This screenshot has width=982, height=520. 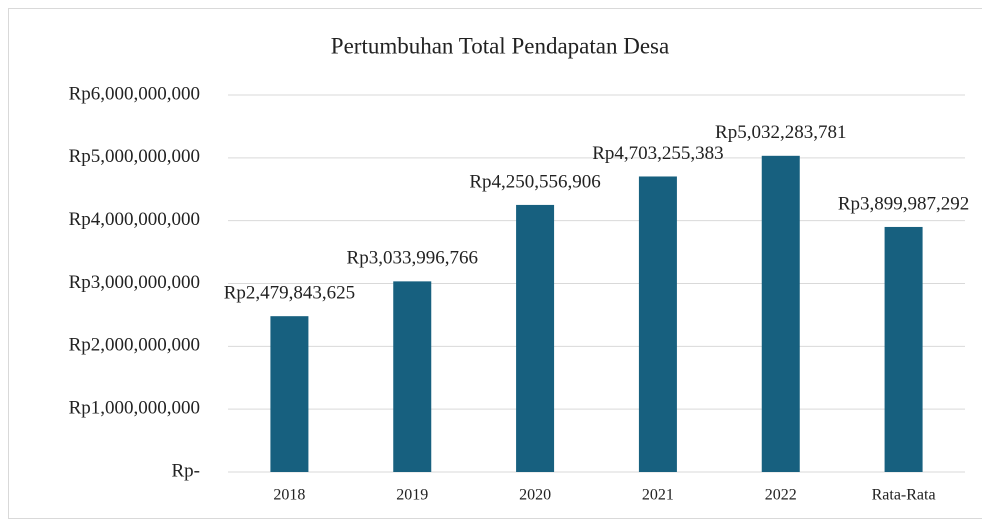 What do you see at coordinates (289, 495) in the screenshot?
I see `x-tick-label: 2018` at bounding box center [289, 495].